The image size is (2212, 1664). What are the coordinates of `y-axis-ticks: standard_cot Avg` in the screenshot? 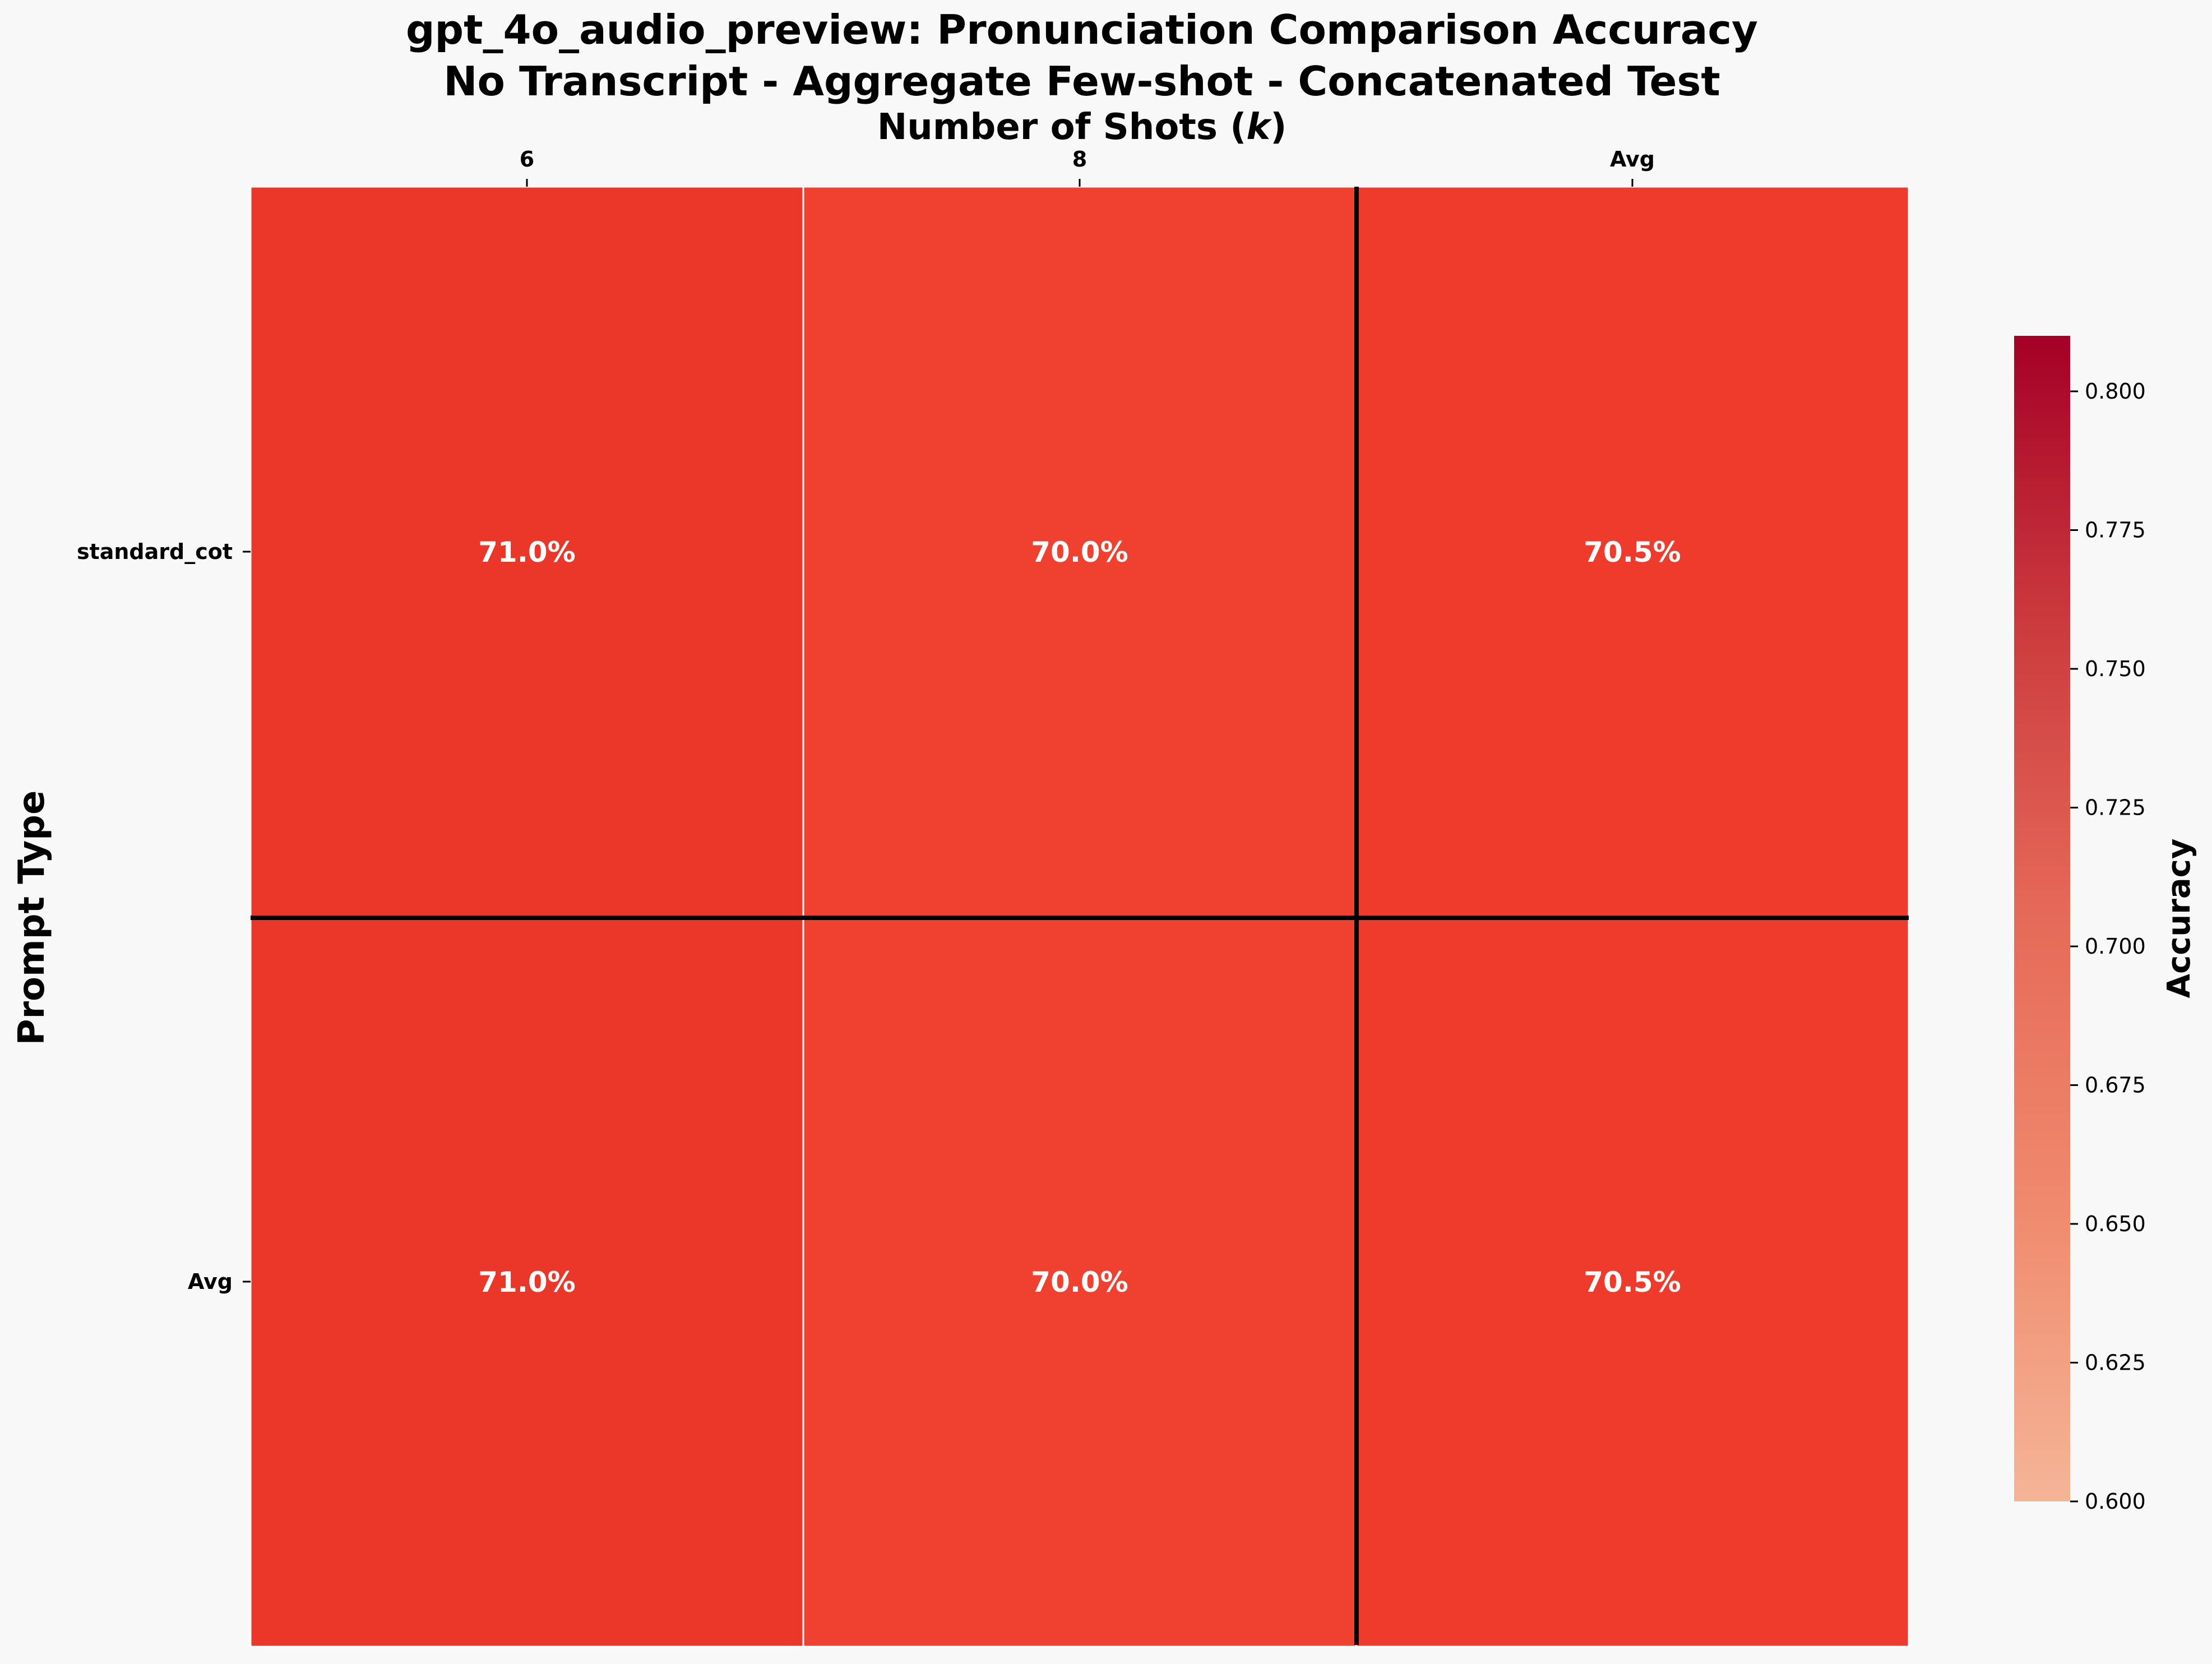 It's located at (164, 916).